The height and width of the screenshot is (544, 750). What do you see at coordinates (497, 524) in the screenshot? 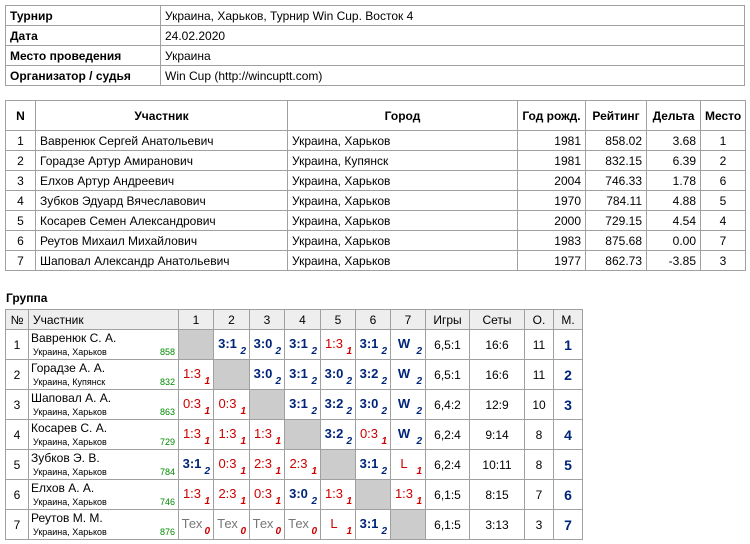
I see `sets: 3:13` at bounding box center [497, 524].